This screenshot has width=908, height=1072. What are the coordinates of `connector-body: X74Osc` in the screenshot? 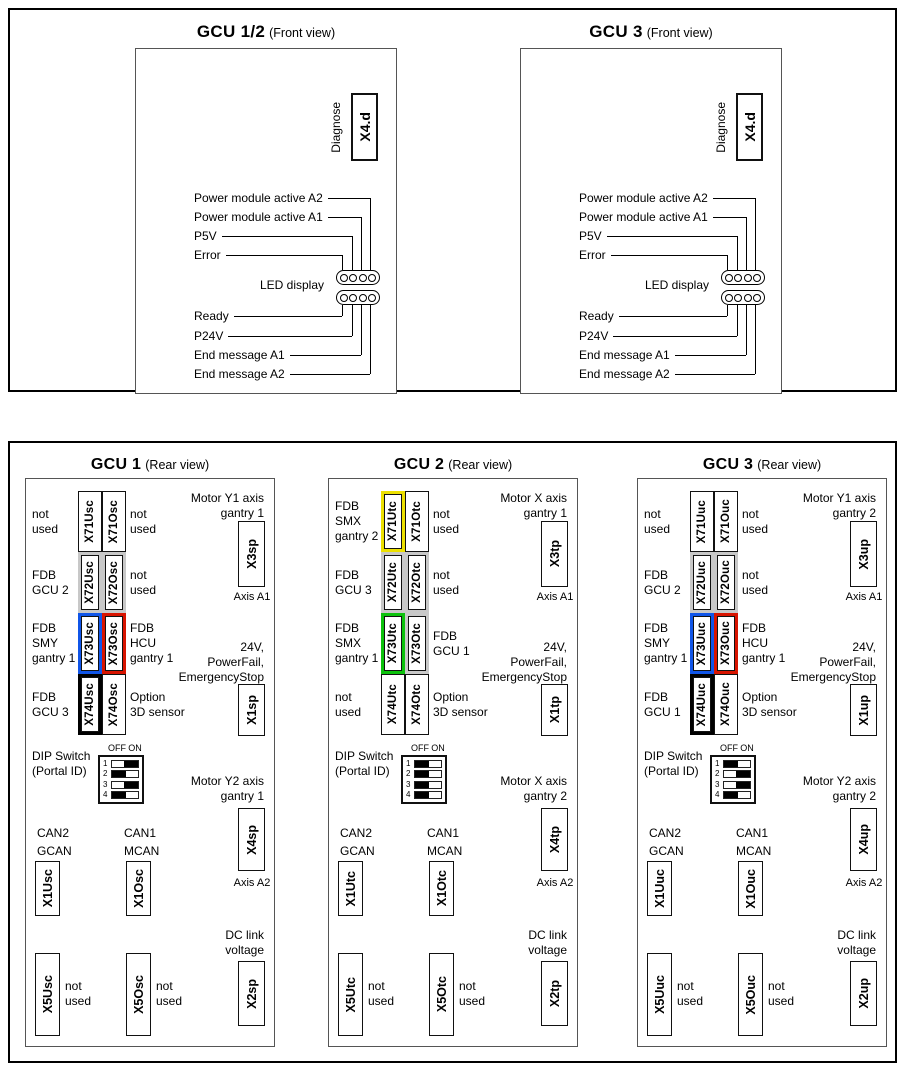 It's located at (114, 704).